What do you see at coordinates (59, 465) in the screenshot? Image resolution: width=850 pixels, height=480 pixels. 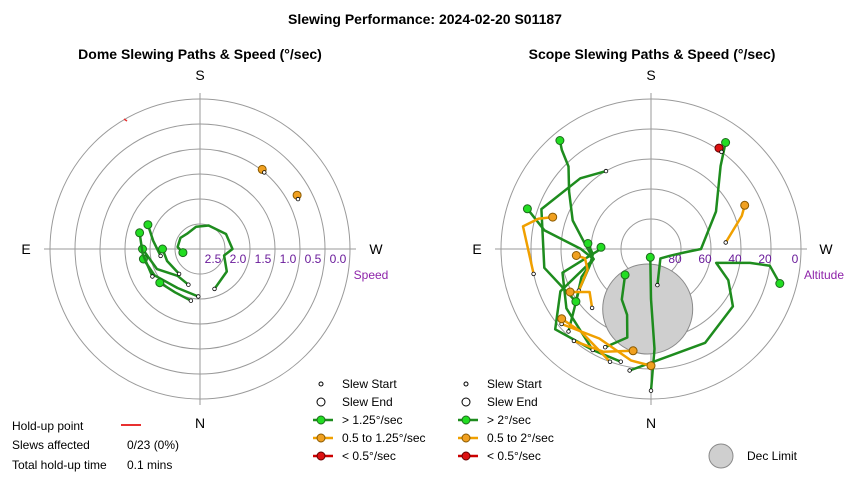 I see `stat-hold-up-time-label: Total hold-up time` at bounding box center [59, 465].